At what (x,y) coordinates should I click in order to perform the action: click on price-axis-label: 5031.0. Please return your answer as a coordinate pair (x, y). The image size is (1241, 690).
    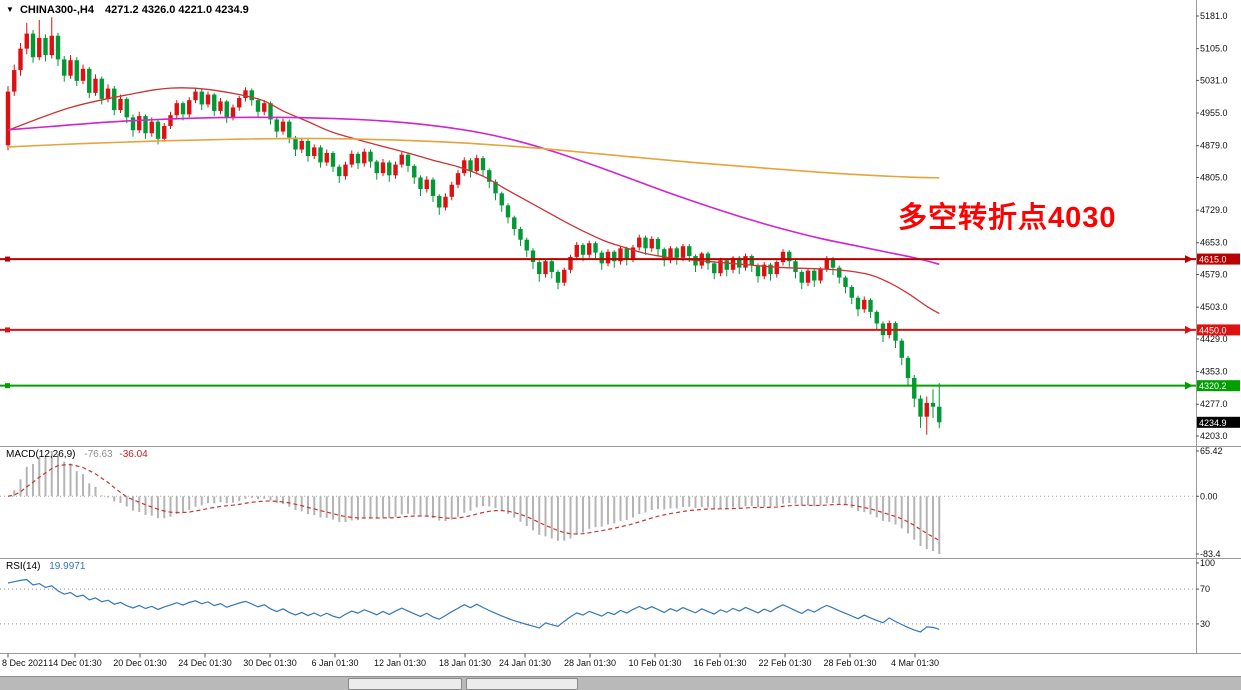
    Looking at the image, I should click on (1214, 80).